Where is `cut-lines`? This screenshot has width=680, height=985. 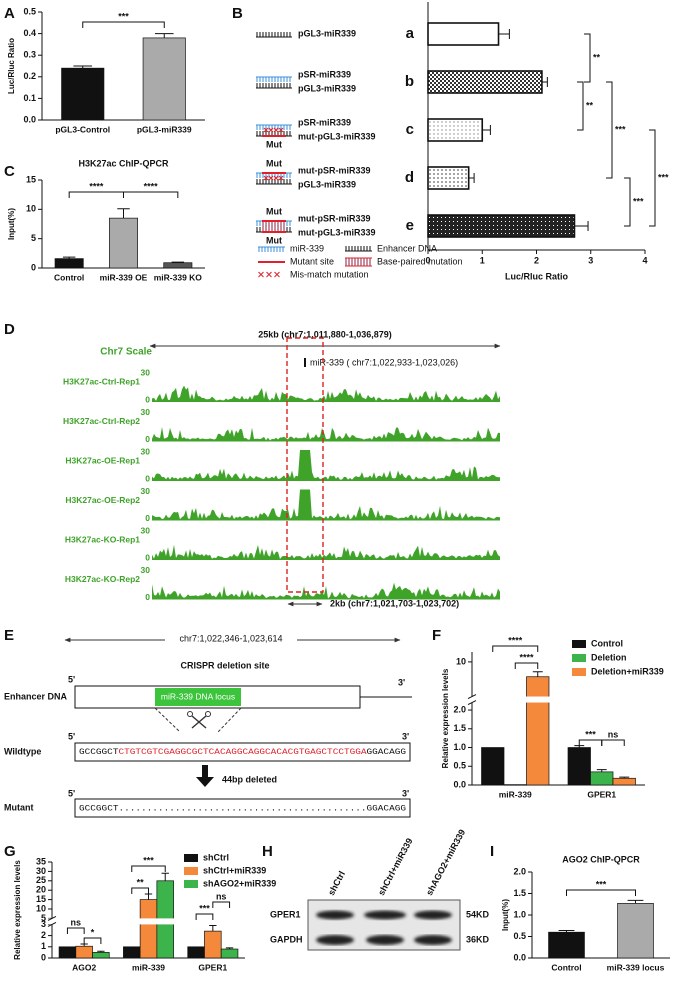
cut-lines is located at coordinates (198, 720).